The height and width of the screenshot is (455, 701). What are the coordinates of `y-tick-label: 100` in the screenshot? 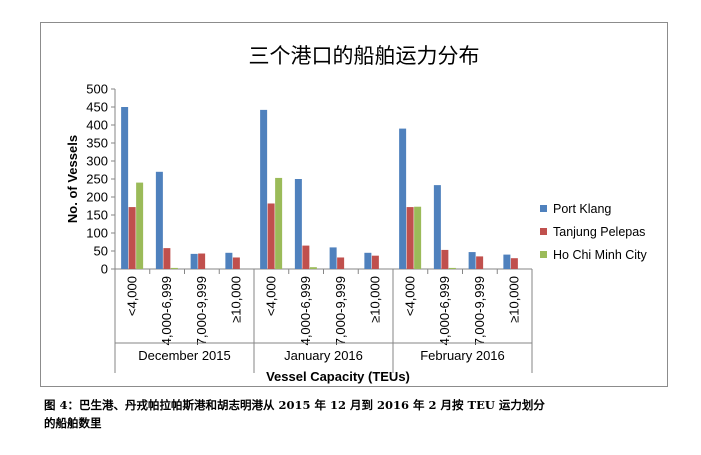 It's located at (97, 233).